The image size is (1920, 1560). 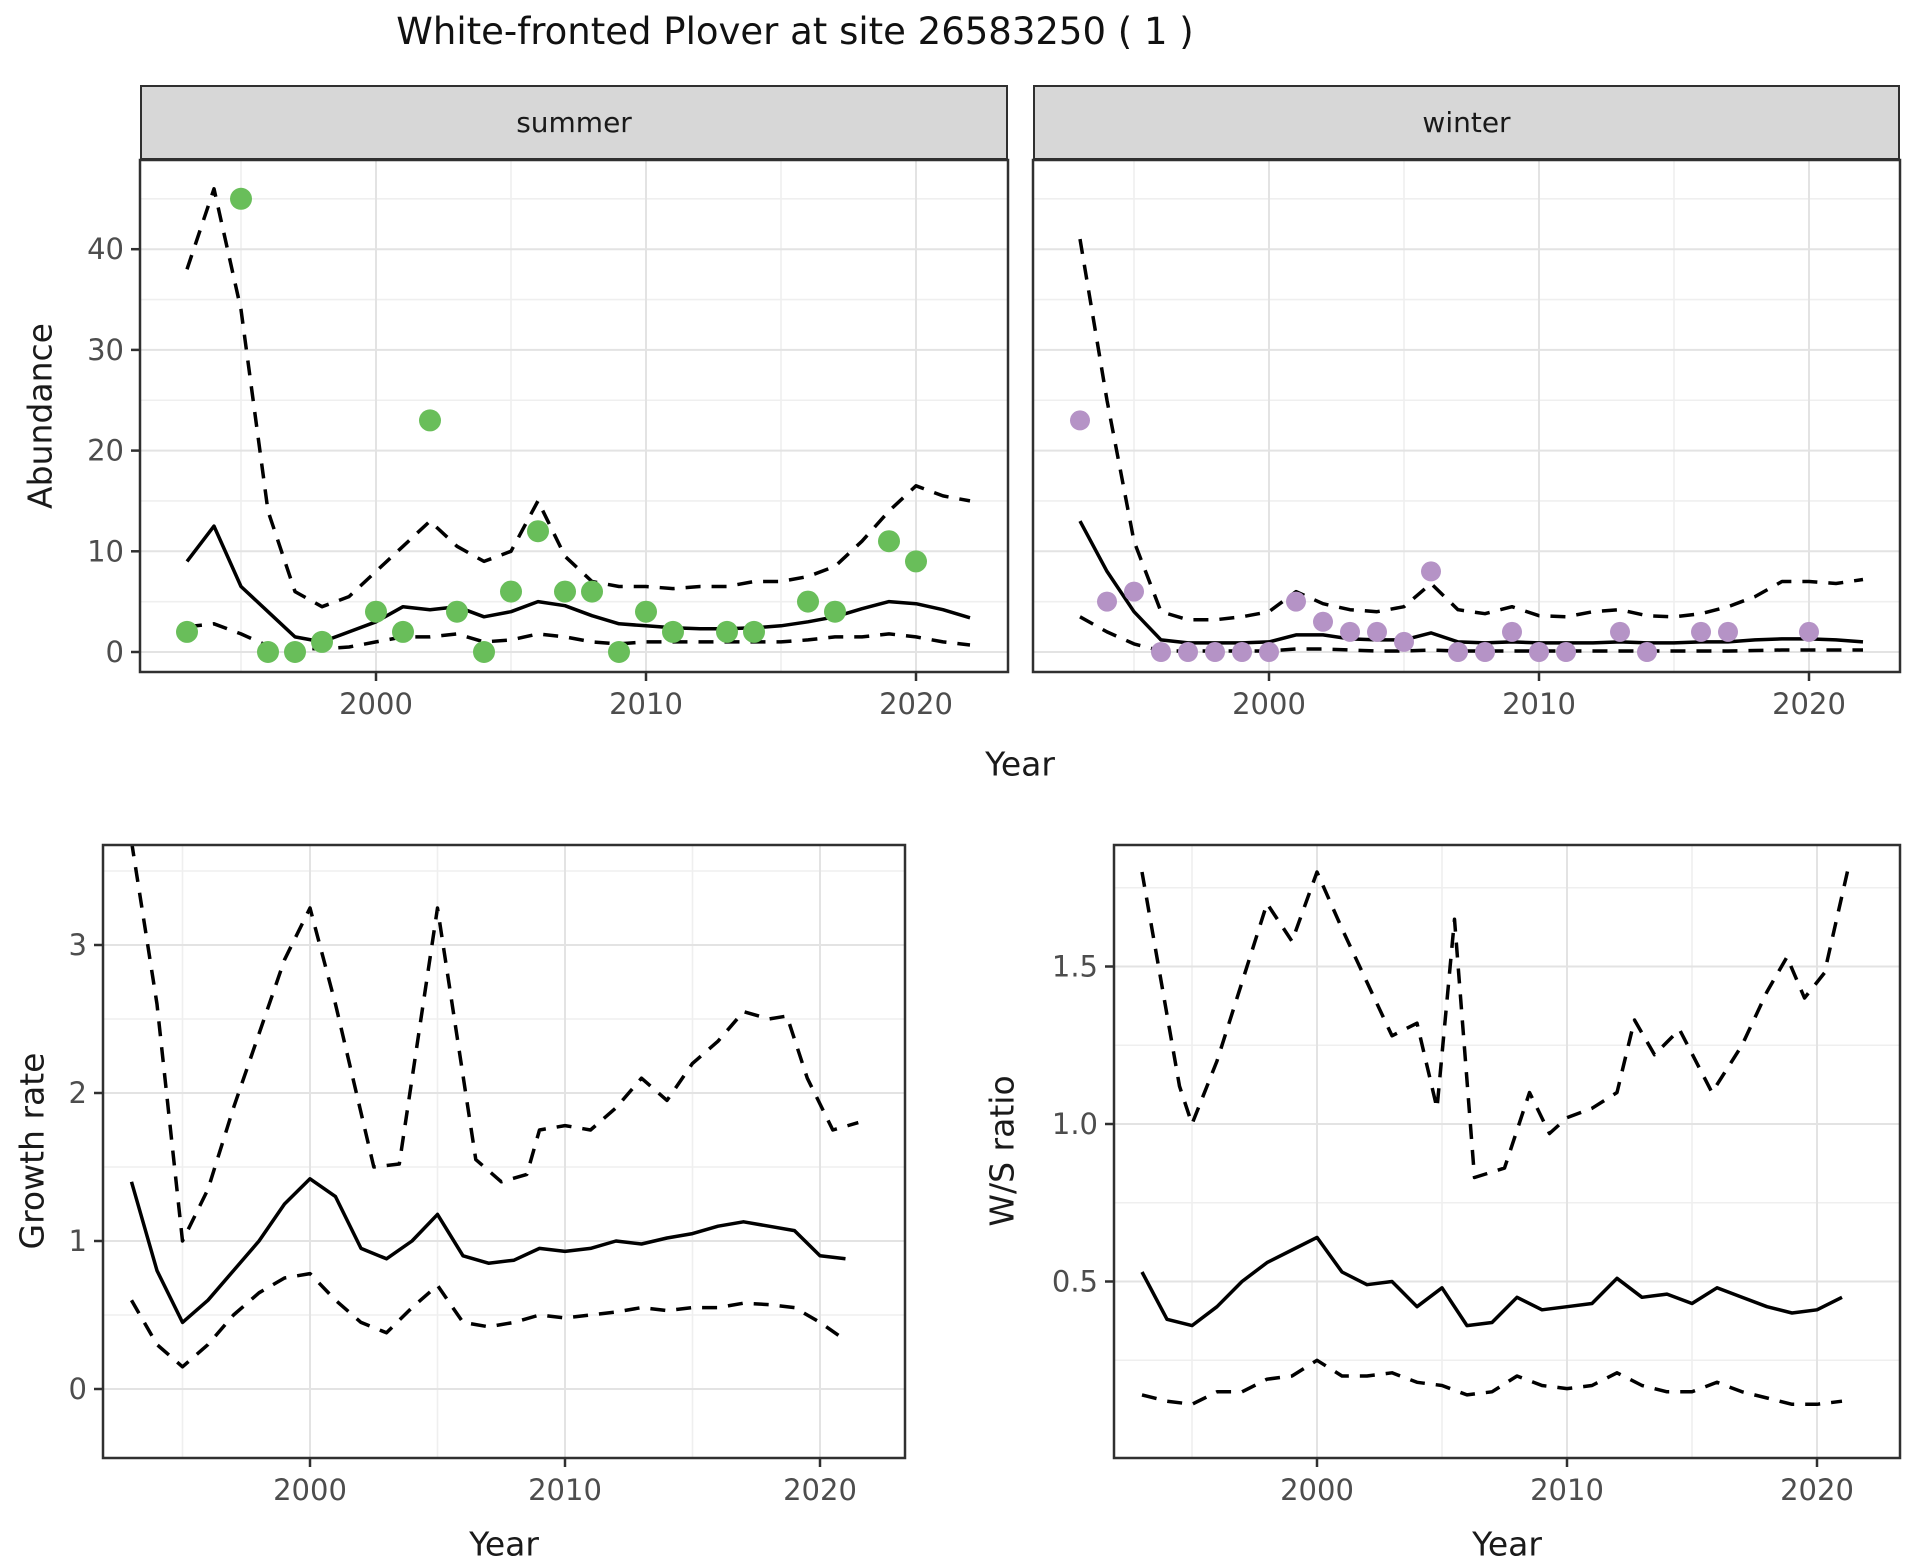 I want to click on y-tick-label: 30, so click(x=105, y=350).